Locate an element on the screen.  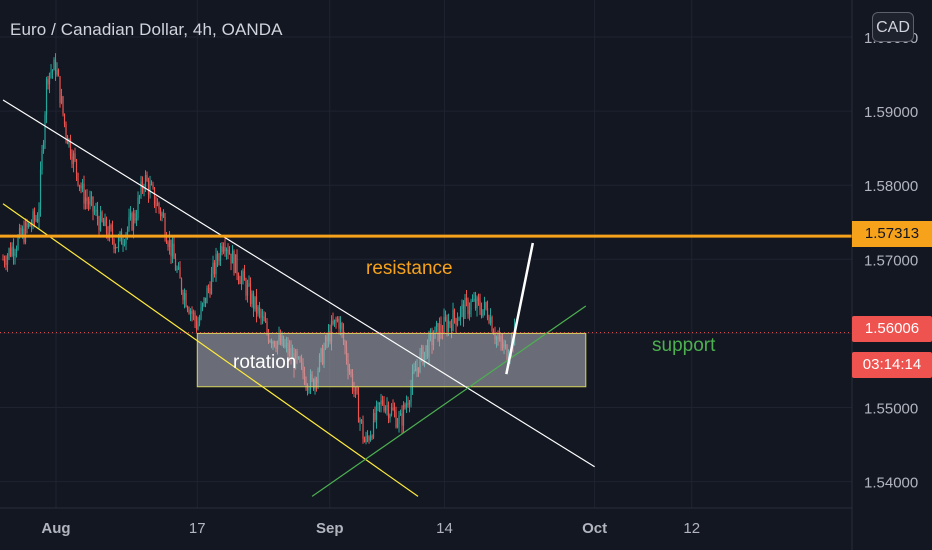
y-tick-label: 1.59000 is located at coordinates (891, 112).